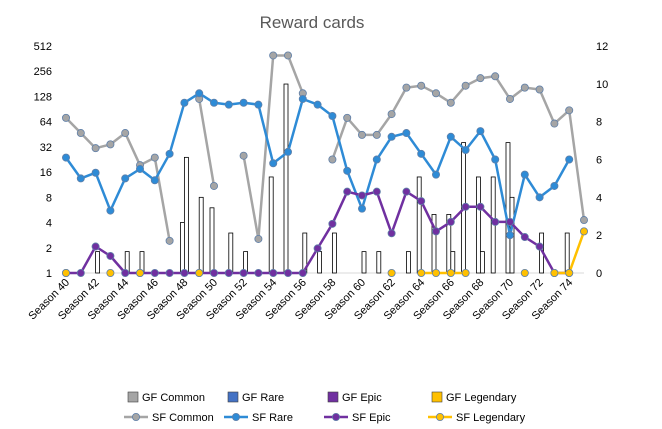 Image resolution: width=662 pixels, height=429 pixels. I want to click on line-sf-legendary, so click(503, 252).